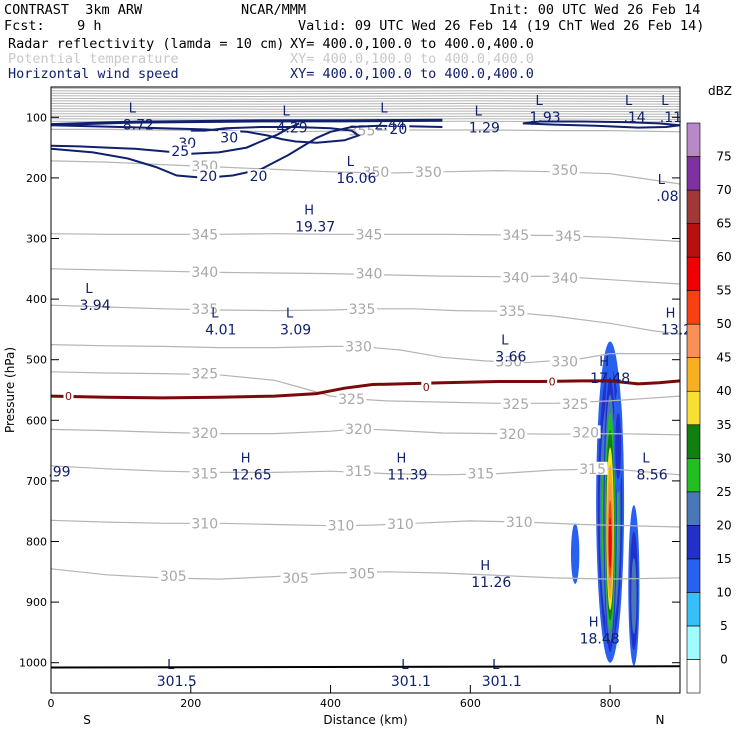 This screenshot has height=740, width=740. Describe the element at coordinates (667, 197) in the screenshot. I see `extremum-value-8: .08` at that location.